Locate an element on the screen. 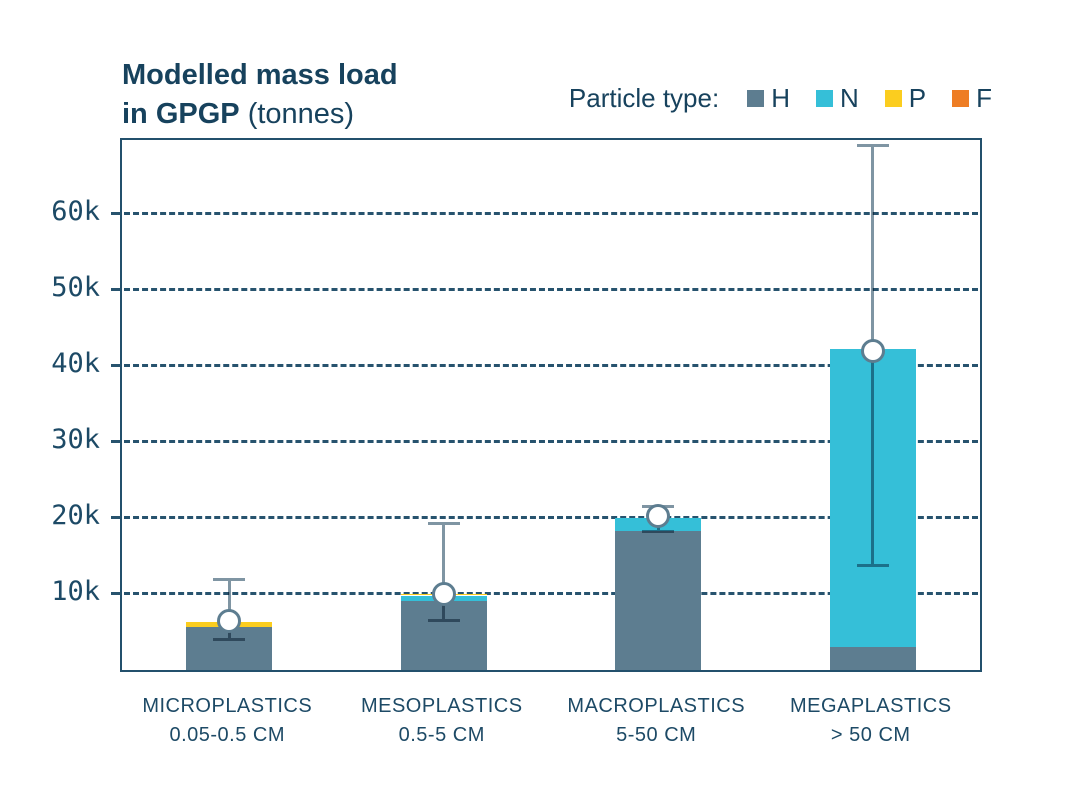 The image size is (1080, 795). legend-item-N: N is located at coordinates (837, 98).